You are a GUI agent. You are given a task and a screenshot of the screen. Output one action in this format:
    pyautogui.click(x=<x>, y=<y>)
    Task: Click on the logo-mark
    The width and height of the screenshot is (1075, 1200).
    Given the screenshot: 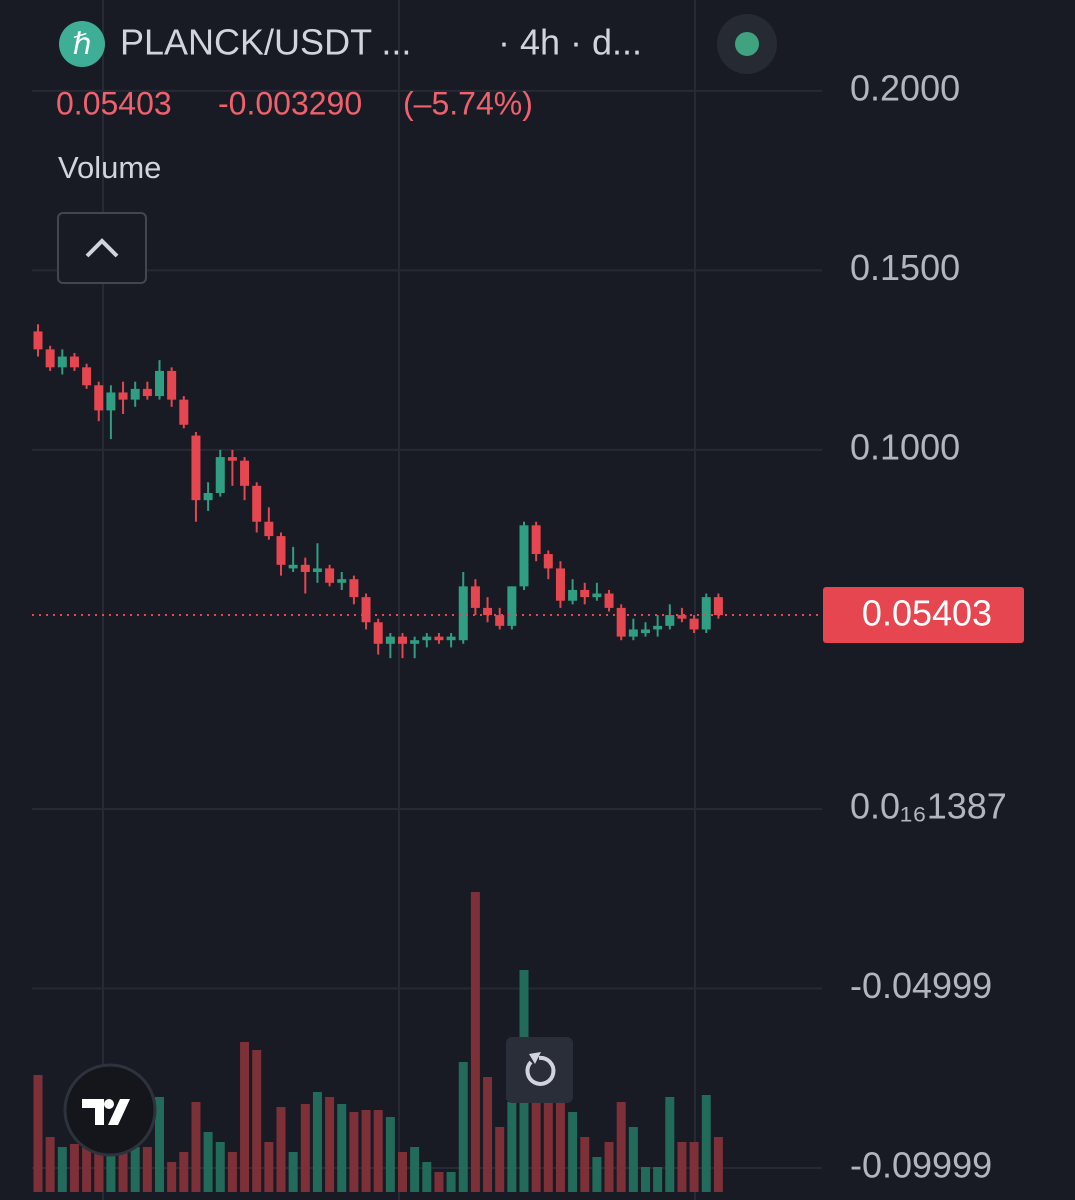 What is the action you would take?
    pyautogui.click(x=106, y=1112)
    